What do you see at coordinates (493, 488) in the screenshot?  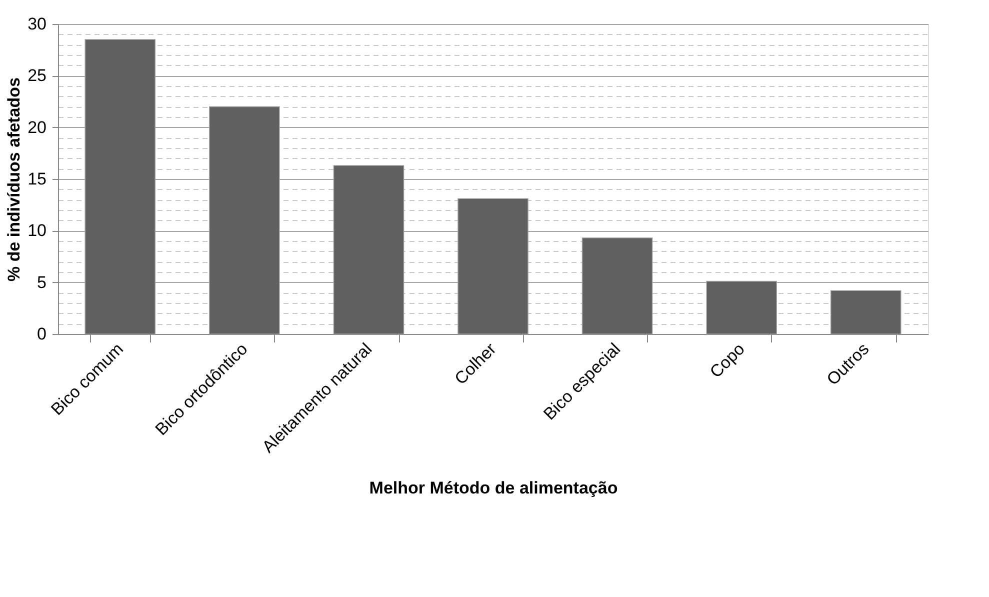 I see `x-axis-title: Melhor Método de alimentação` at bounding box center [493, 488].